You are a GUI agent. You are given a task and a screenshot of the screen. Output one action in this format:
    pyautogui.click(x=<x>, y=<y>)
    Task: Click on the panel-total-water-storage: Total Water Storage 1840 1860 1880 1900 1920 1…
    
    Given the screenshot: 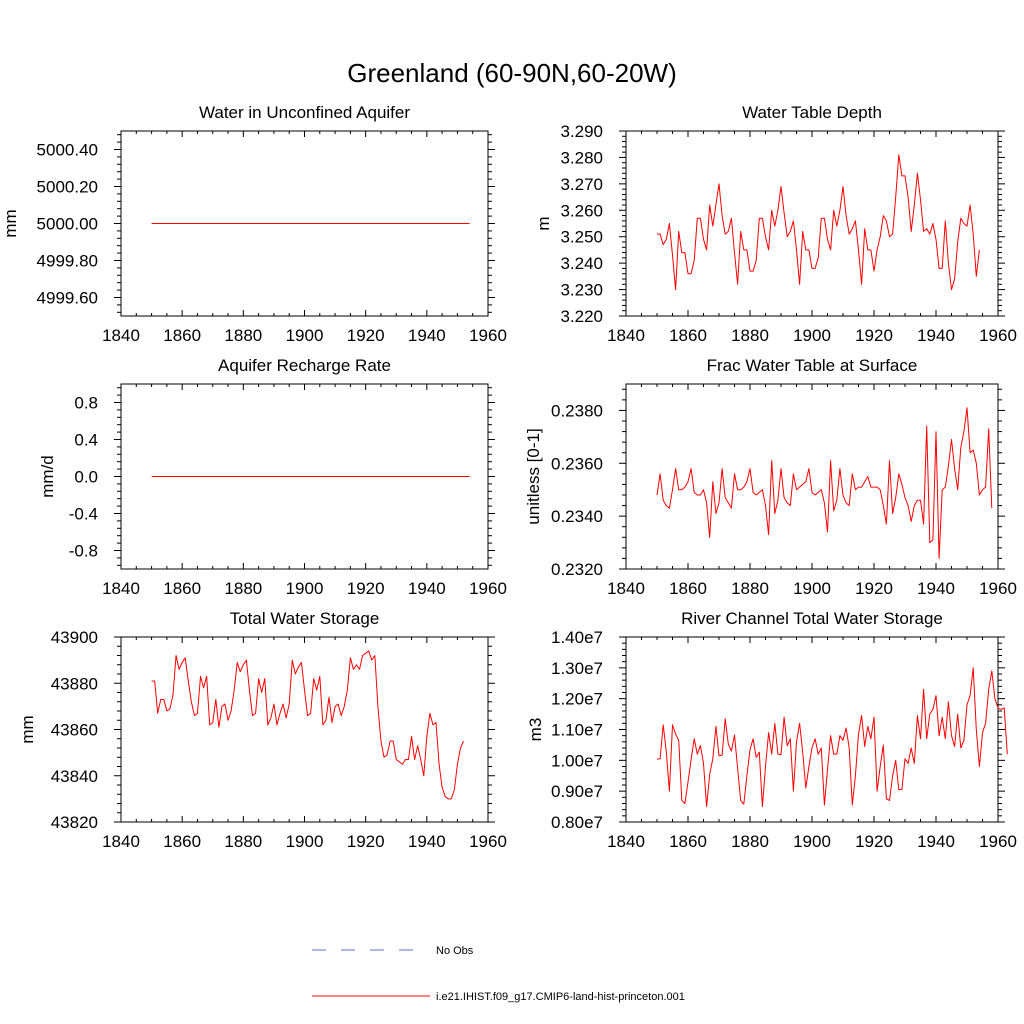 What is the action you would take?
    pyautogui.click(x=262, y=730)
    